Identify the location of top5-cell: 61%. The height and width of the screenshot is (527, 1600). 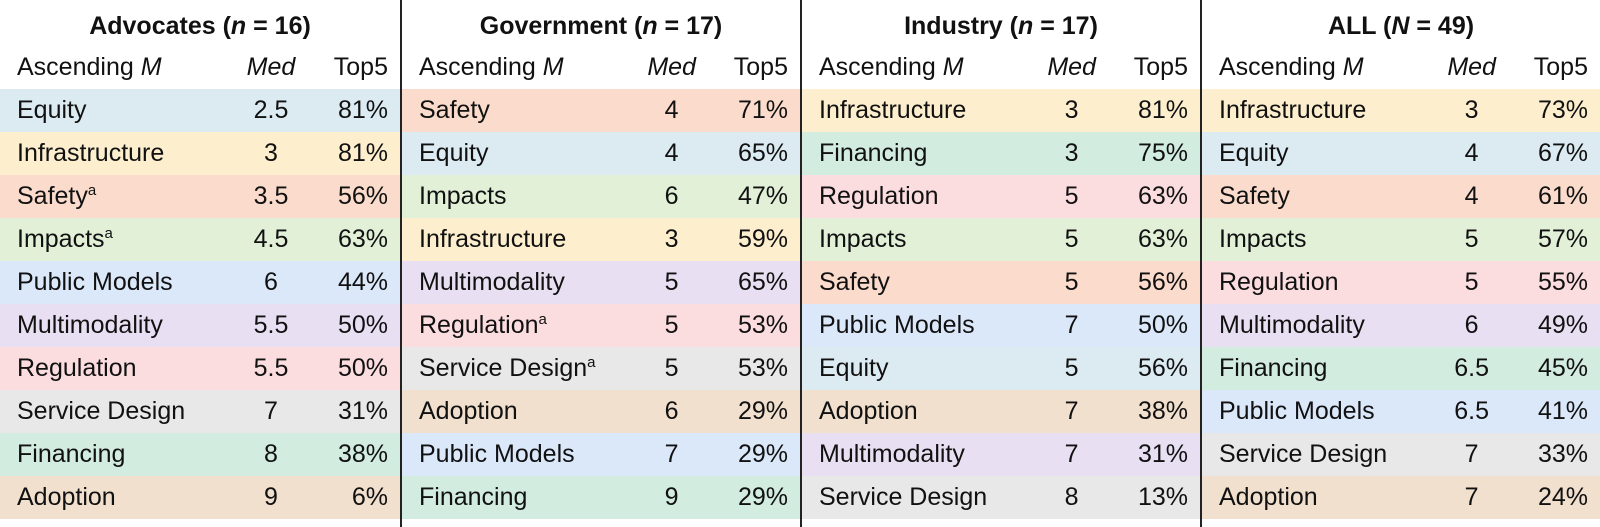
(1562, 196).